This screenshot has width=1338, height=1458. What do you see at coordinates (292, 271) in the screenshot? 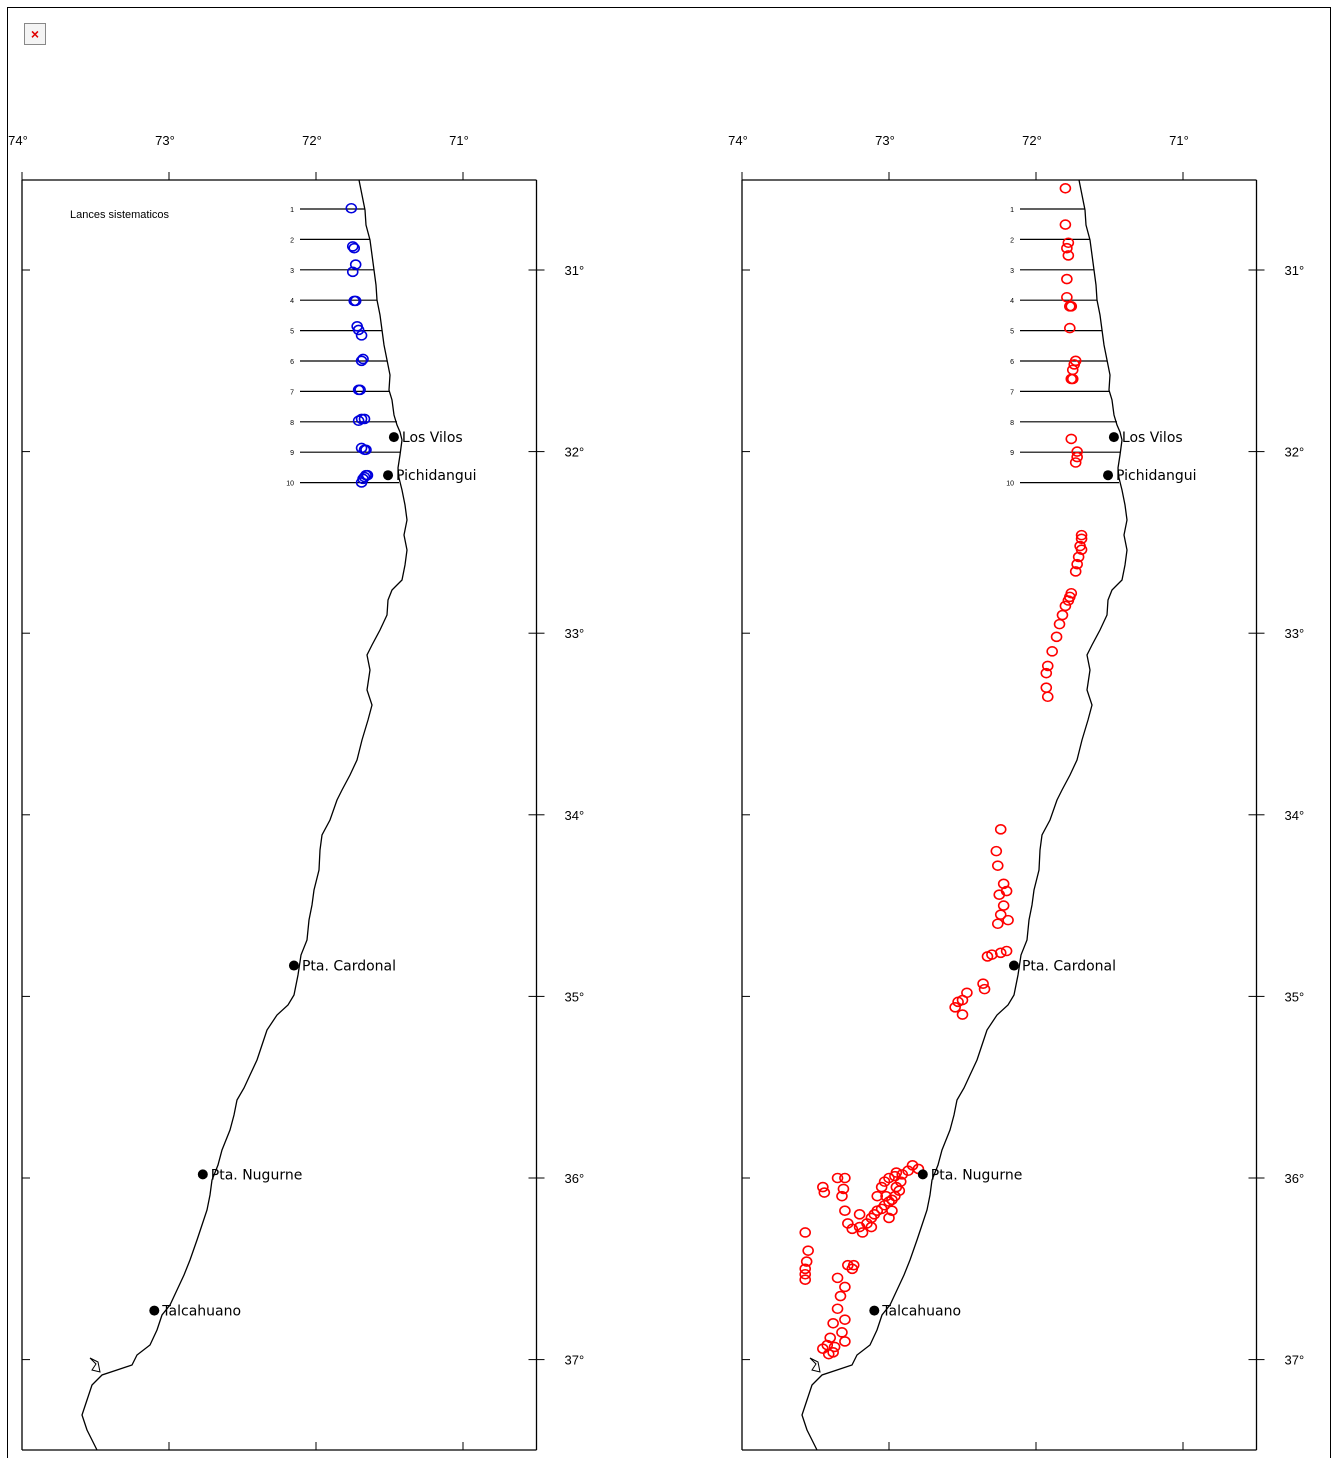
I see `transect-label: 3` at bounding box center [292, 271].